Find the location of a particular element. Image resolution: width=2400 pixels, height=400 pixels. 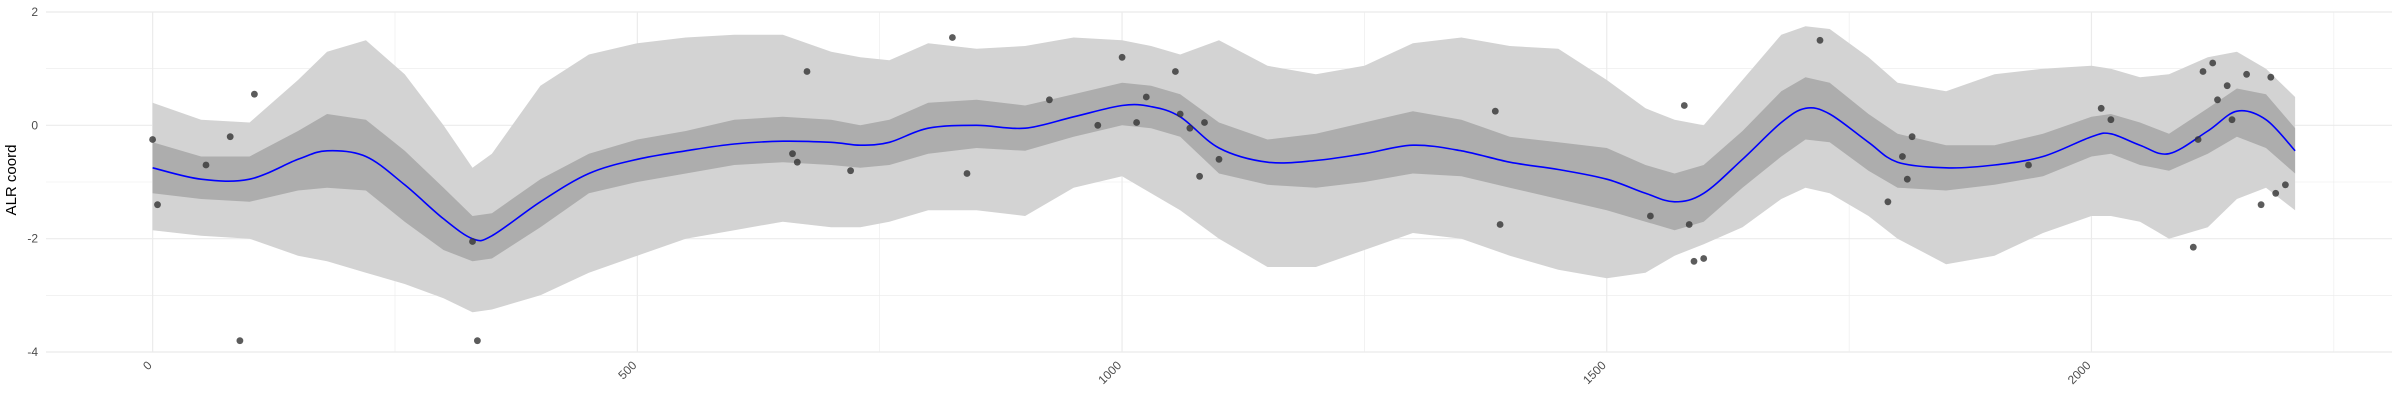

y-tick-label: -2 is located at coordinates (32, 239).